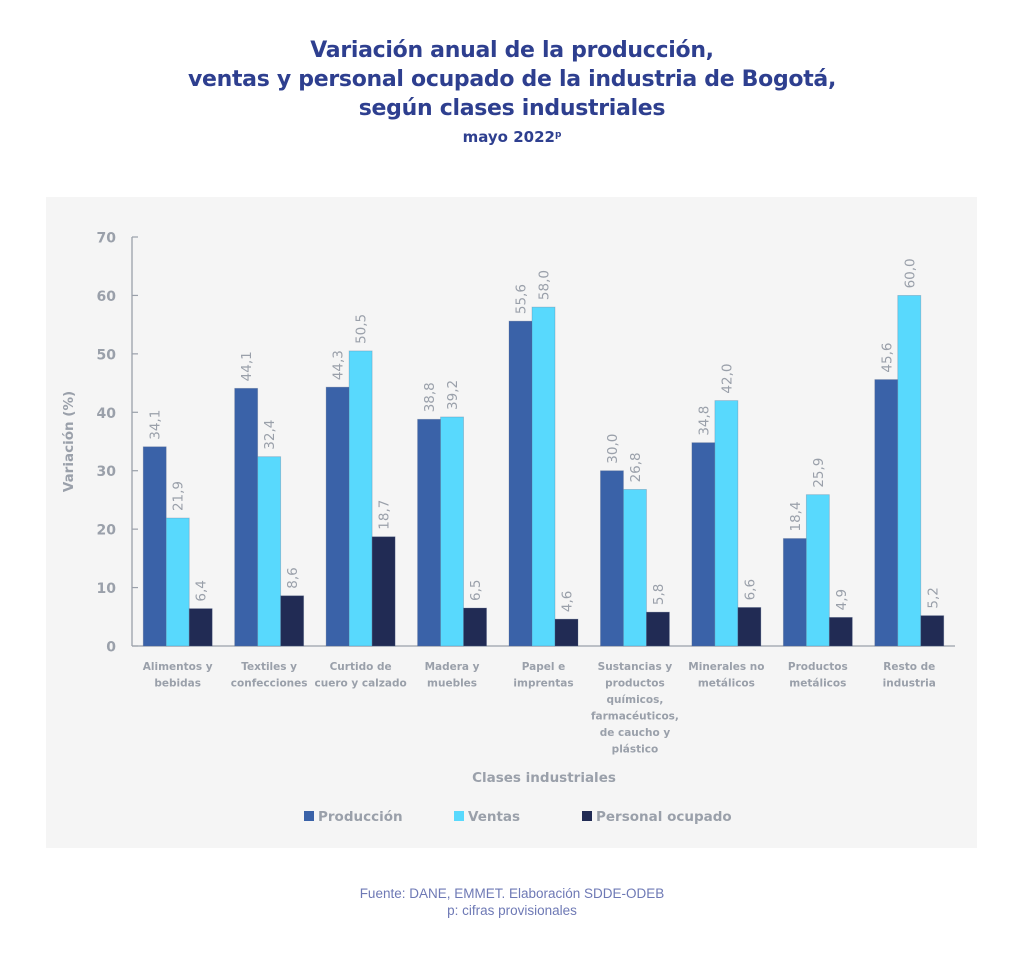 This screenshot has height=962, width=1024. I want to click on data-label: 26,8, so click(636, 467).